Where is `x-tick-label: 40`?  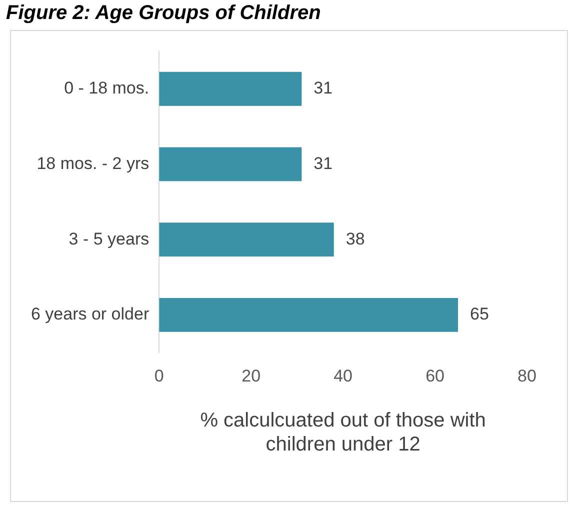 x-tick-label: 40 is located at coordinates (343, 376).